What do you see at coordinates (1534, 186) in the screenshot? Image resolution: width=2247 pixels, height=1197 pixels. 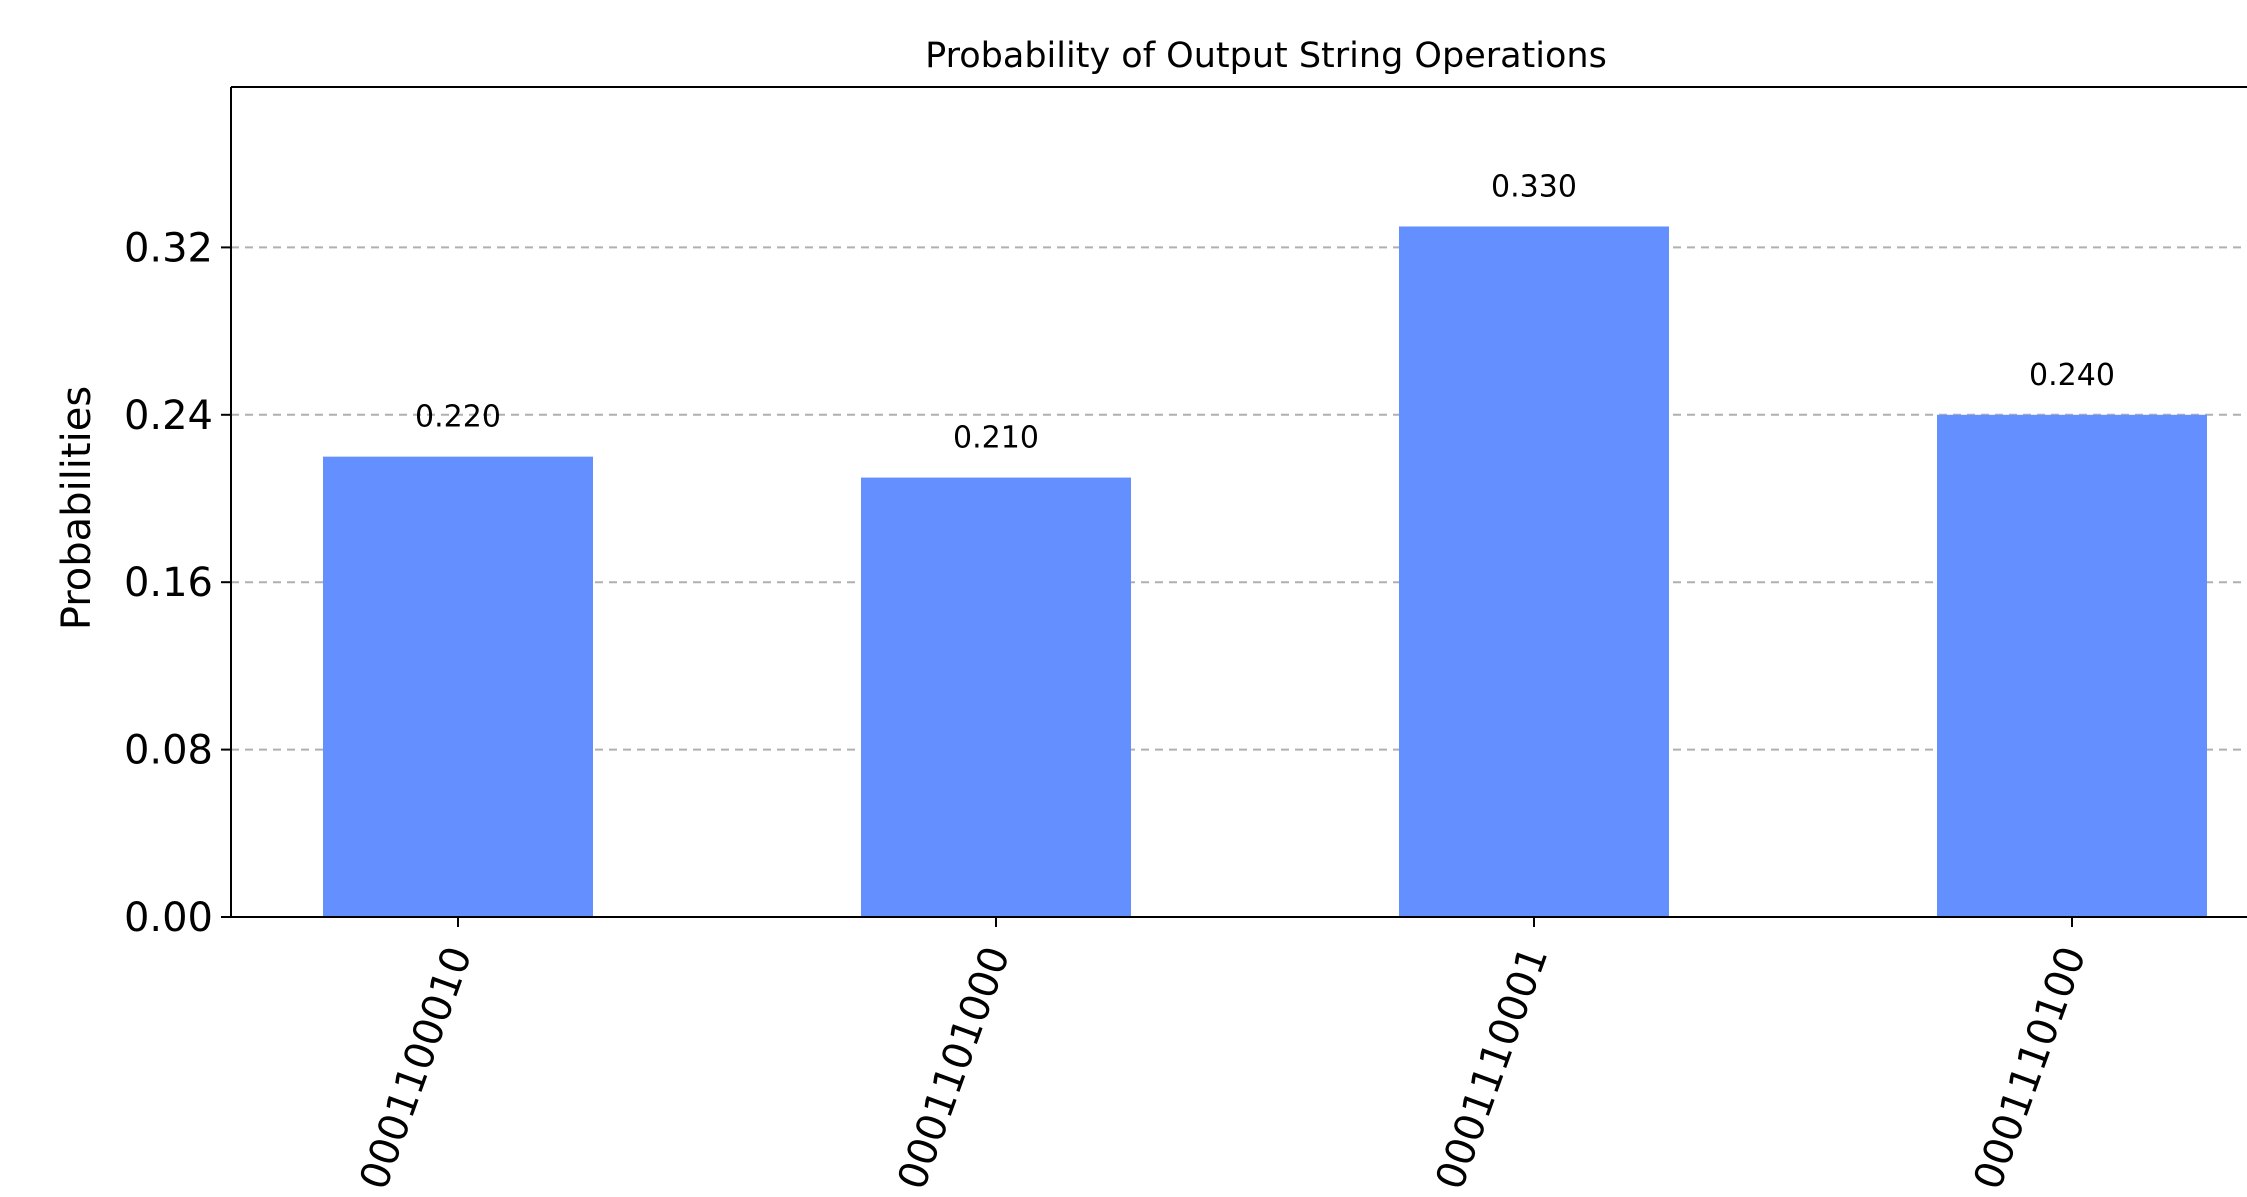 I see `bar-value-label: 0.330` at bounding box center [1534, 186].